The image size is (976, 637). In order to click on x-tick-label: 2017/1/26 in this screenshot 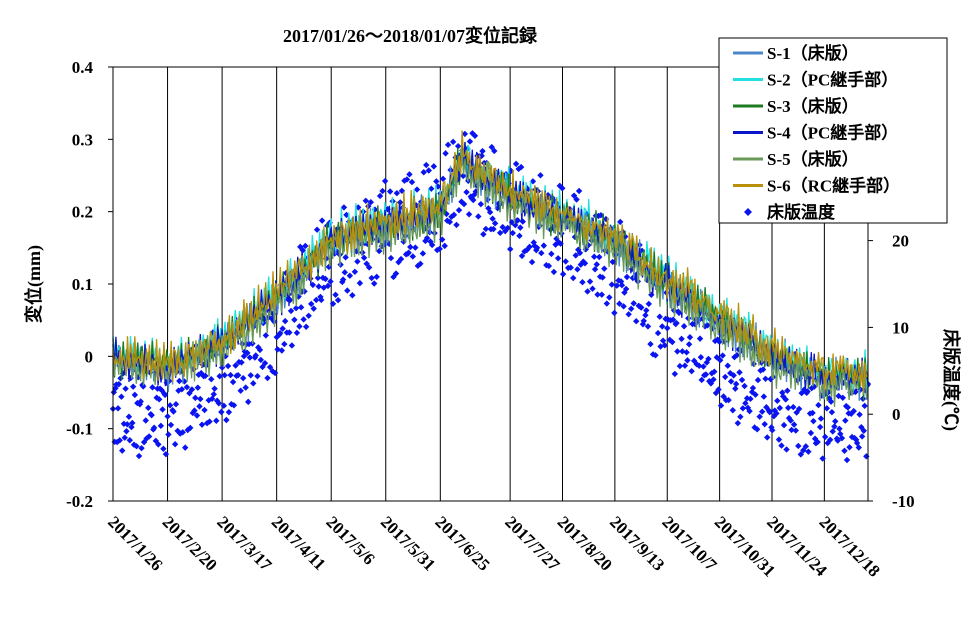, I will do `click(135, 543)`.